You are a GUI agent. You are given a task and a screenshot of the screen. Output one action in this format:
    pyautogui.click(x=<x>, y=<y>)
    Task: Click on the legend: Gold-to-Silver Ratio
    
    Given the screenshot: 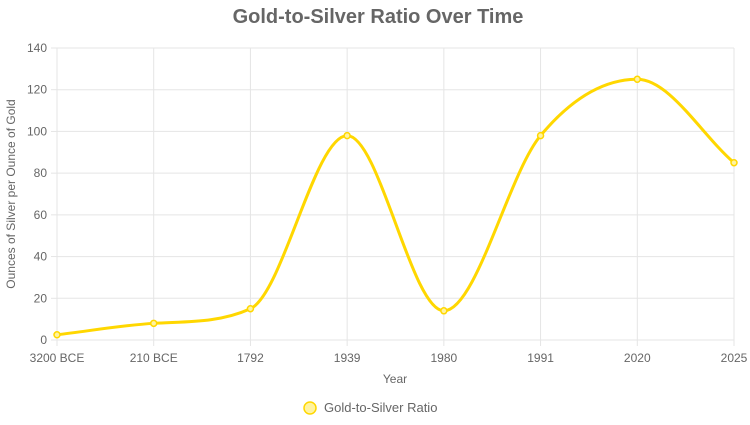 What is the action you would take?
    pyautogui.click(x=370, y=407)
    